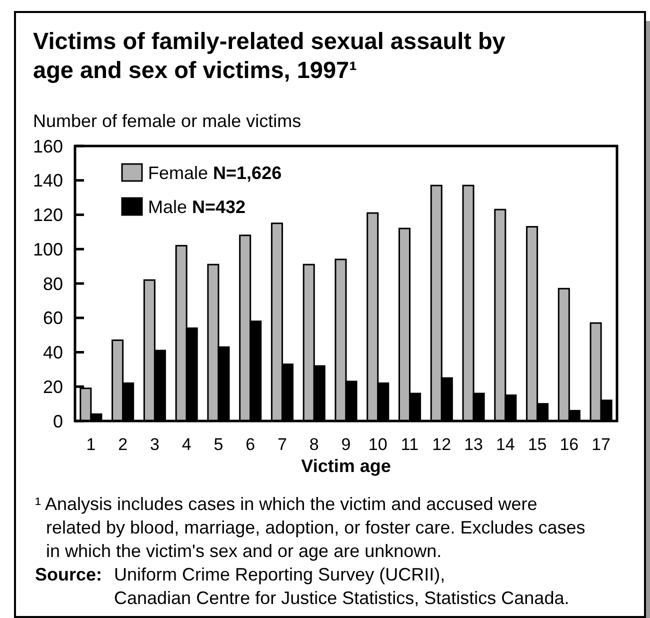 The width and height of the screenshot is (650, 618). Describe the element at coordinates (251, 444) in the screenshot. I see `x-tick-label: 6` at that location.